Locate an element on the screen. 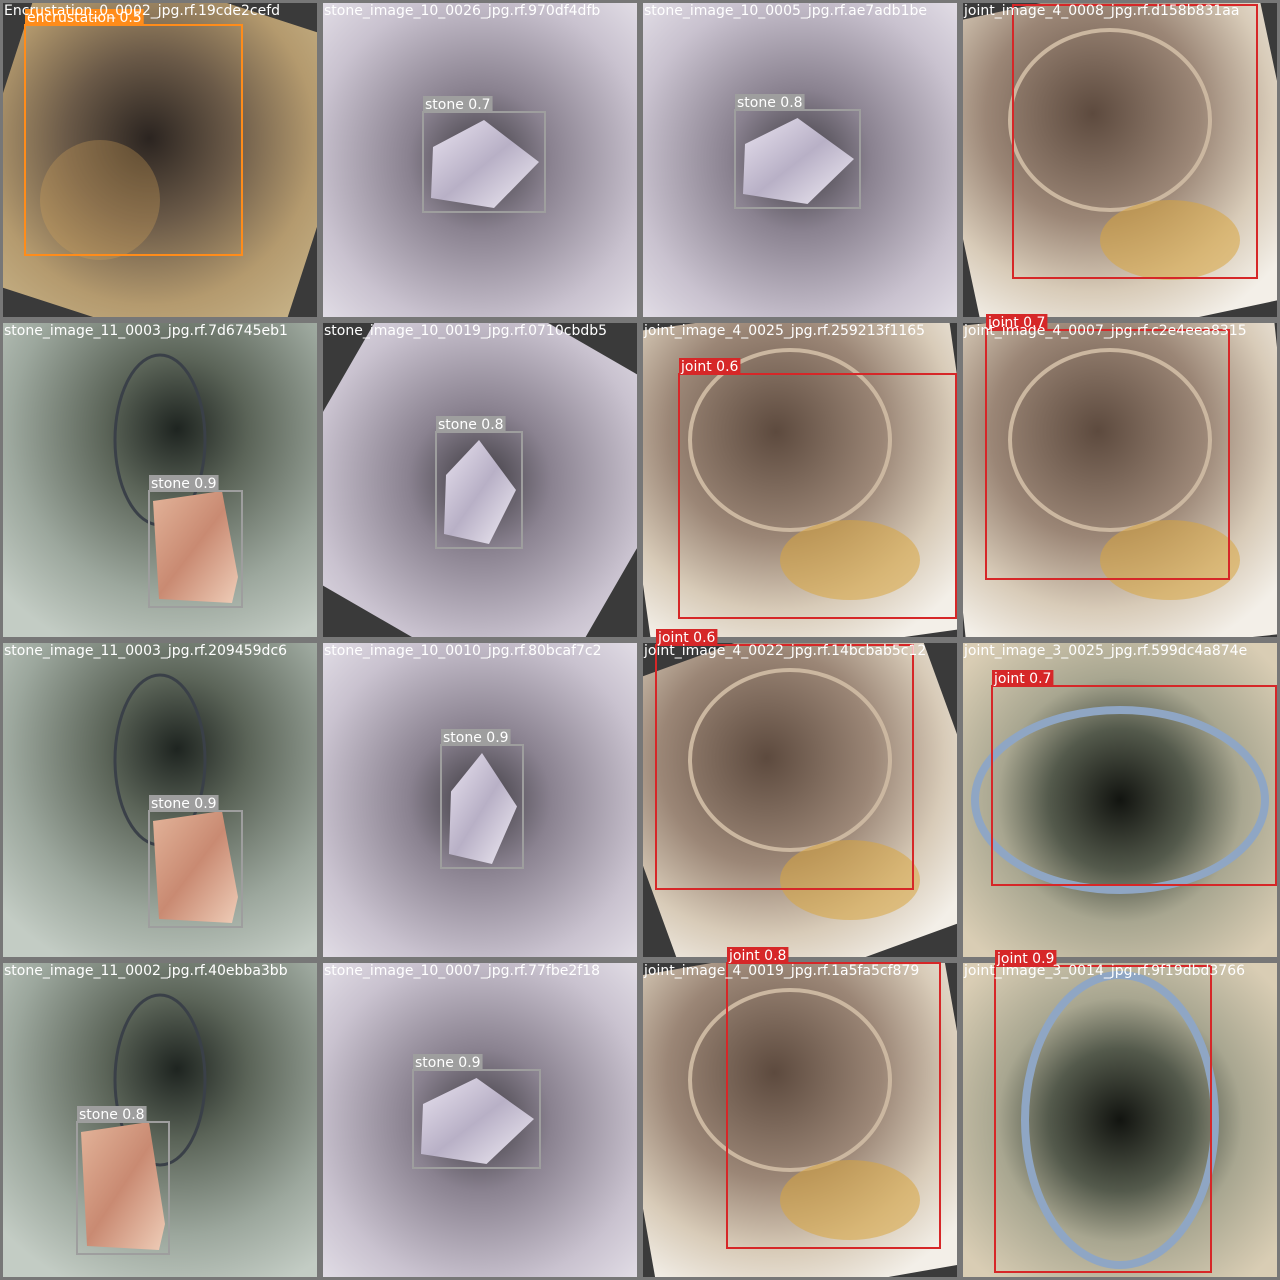 The image size is (1280, 1280). texture is located at coordinates (100, 200).